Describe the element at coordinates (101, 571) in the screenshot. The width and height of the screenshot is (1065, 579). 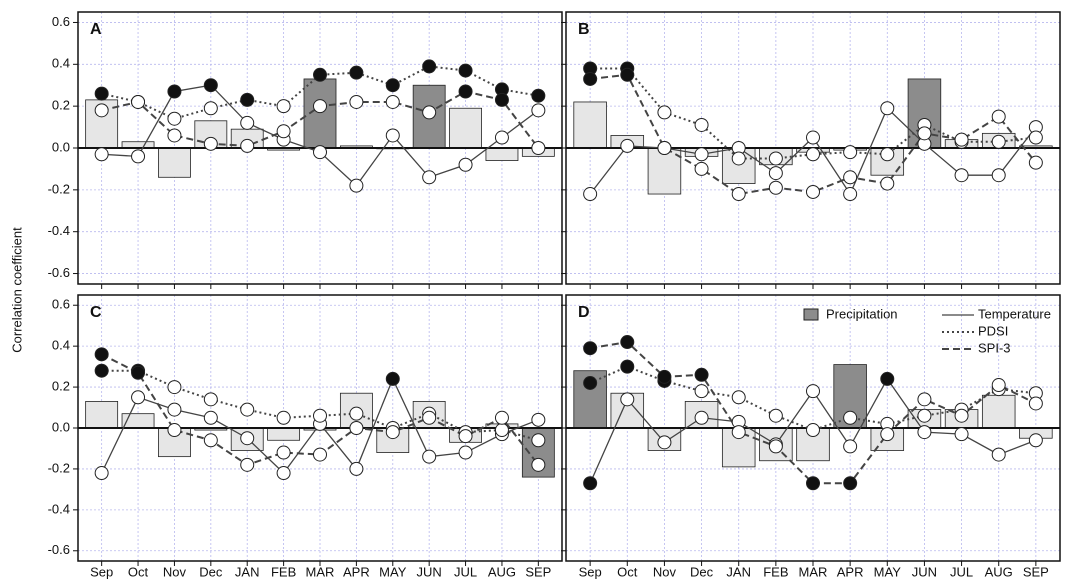
I see `x-tick-label: Sep` at that location.